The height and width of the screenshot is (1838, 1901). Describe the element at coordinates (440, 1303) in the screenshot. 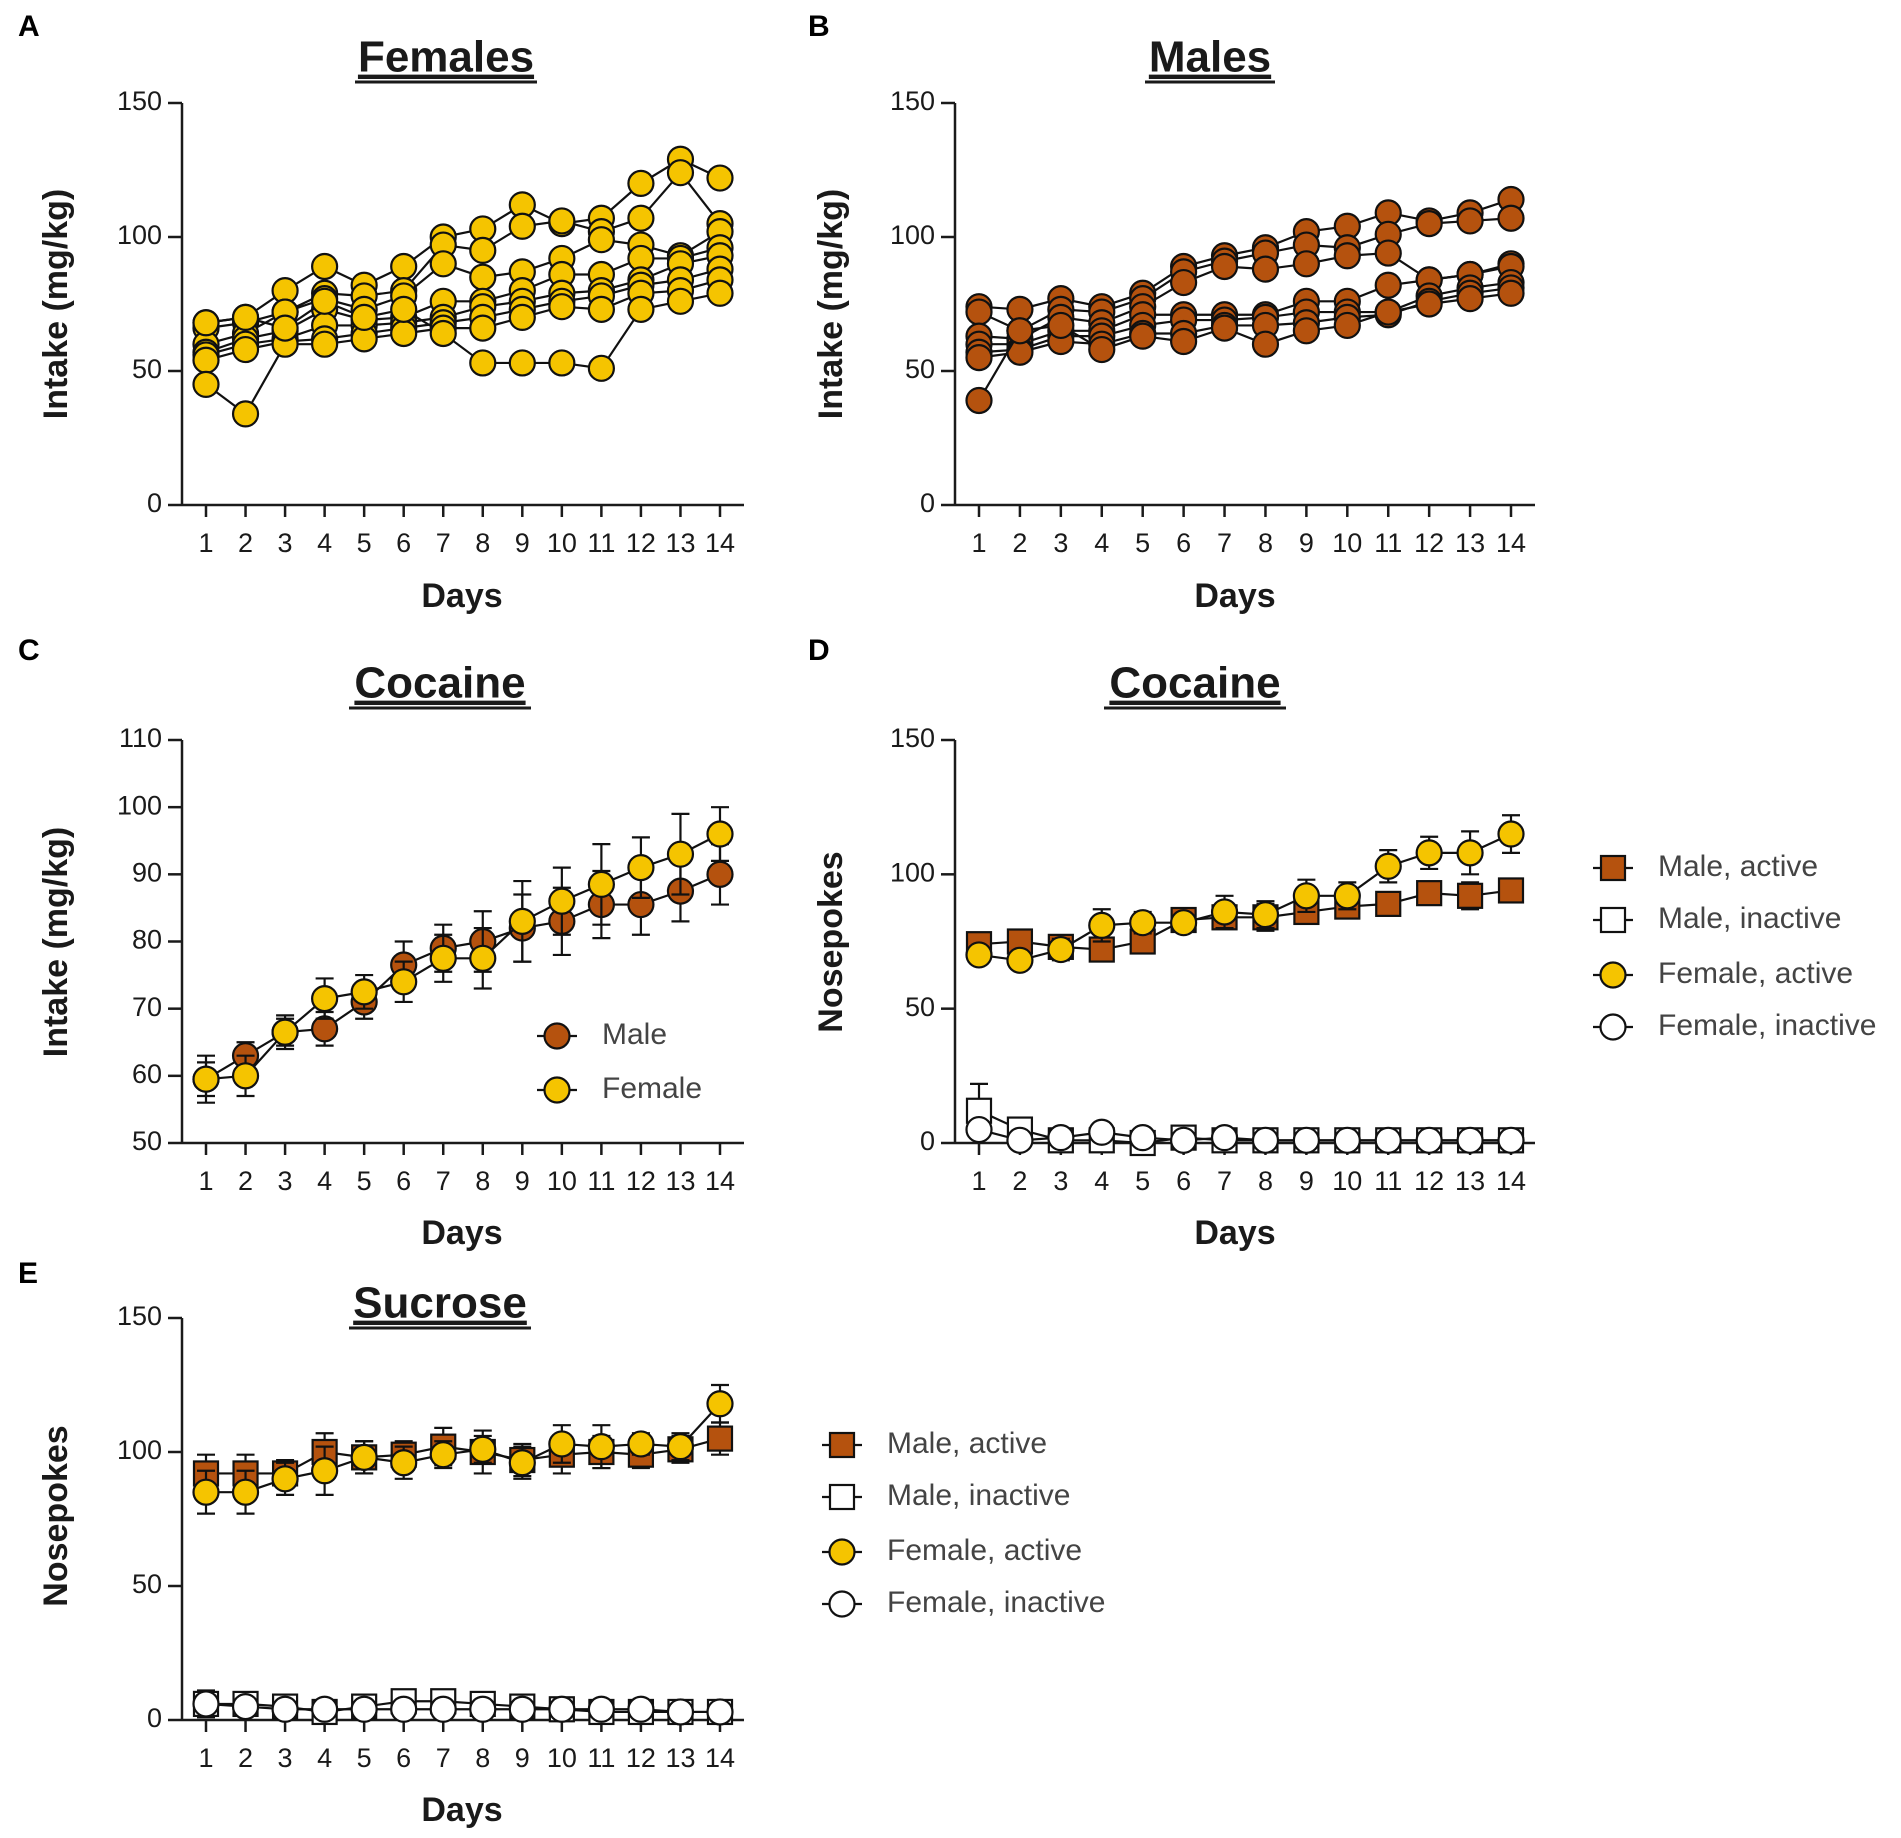

I see `chart-title: Sucrose` at that location.